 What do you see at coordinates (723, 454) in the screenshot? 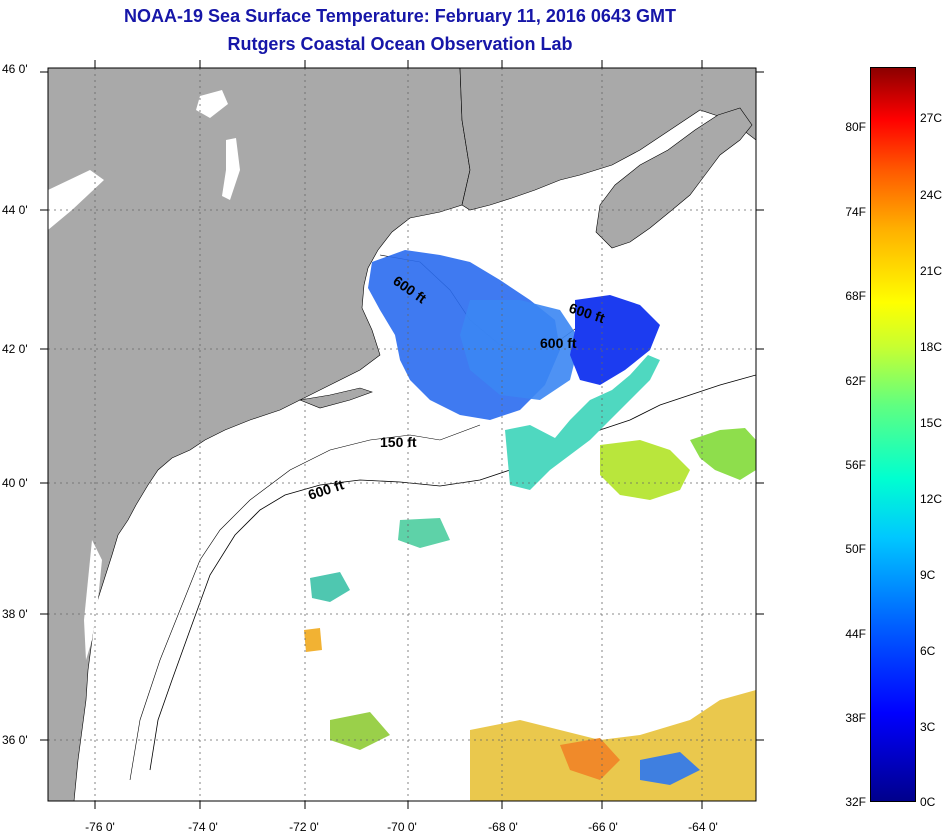
I see `sst-patch-green` at bounding box center [723, 454].